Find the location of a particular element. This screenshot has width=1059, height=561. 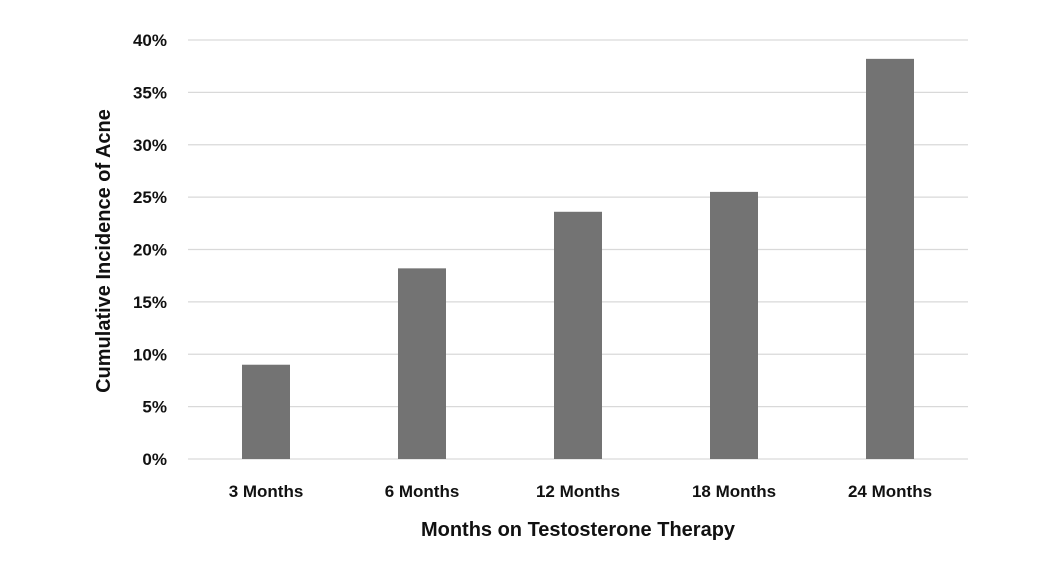

y-tick-label: 0% is located at coordinates (154, 459).